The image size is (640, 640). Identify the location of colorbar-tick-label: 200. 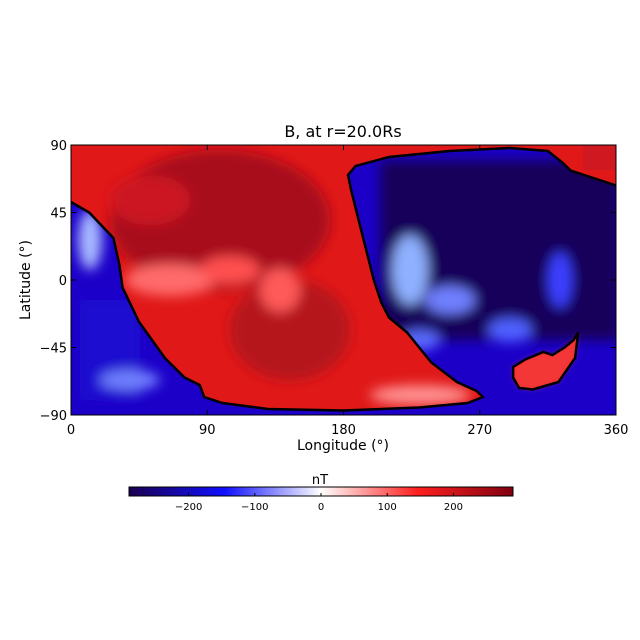
(453, 507).